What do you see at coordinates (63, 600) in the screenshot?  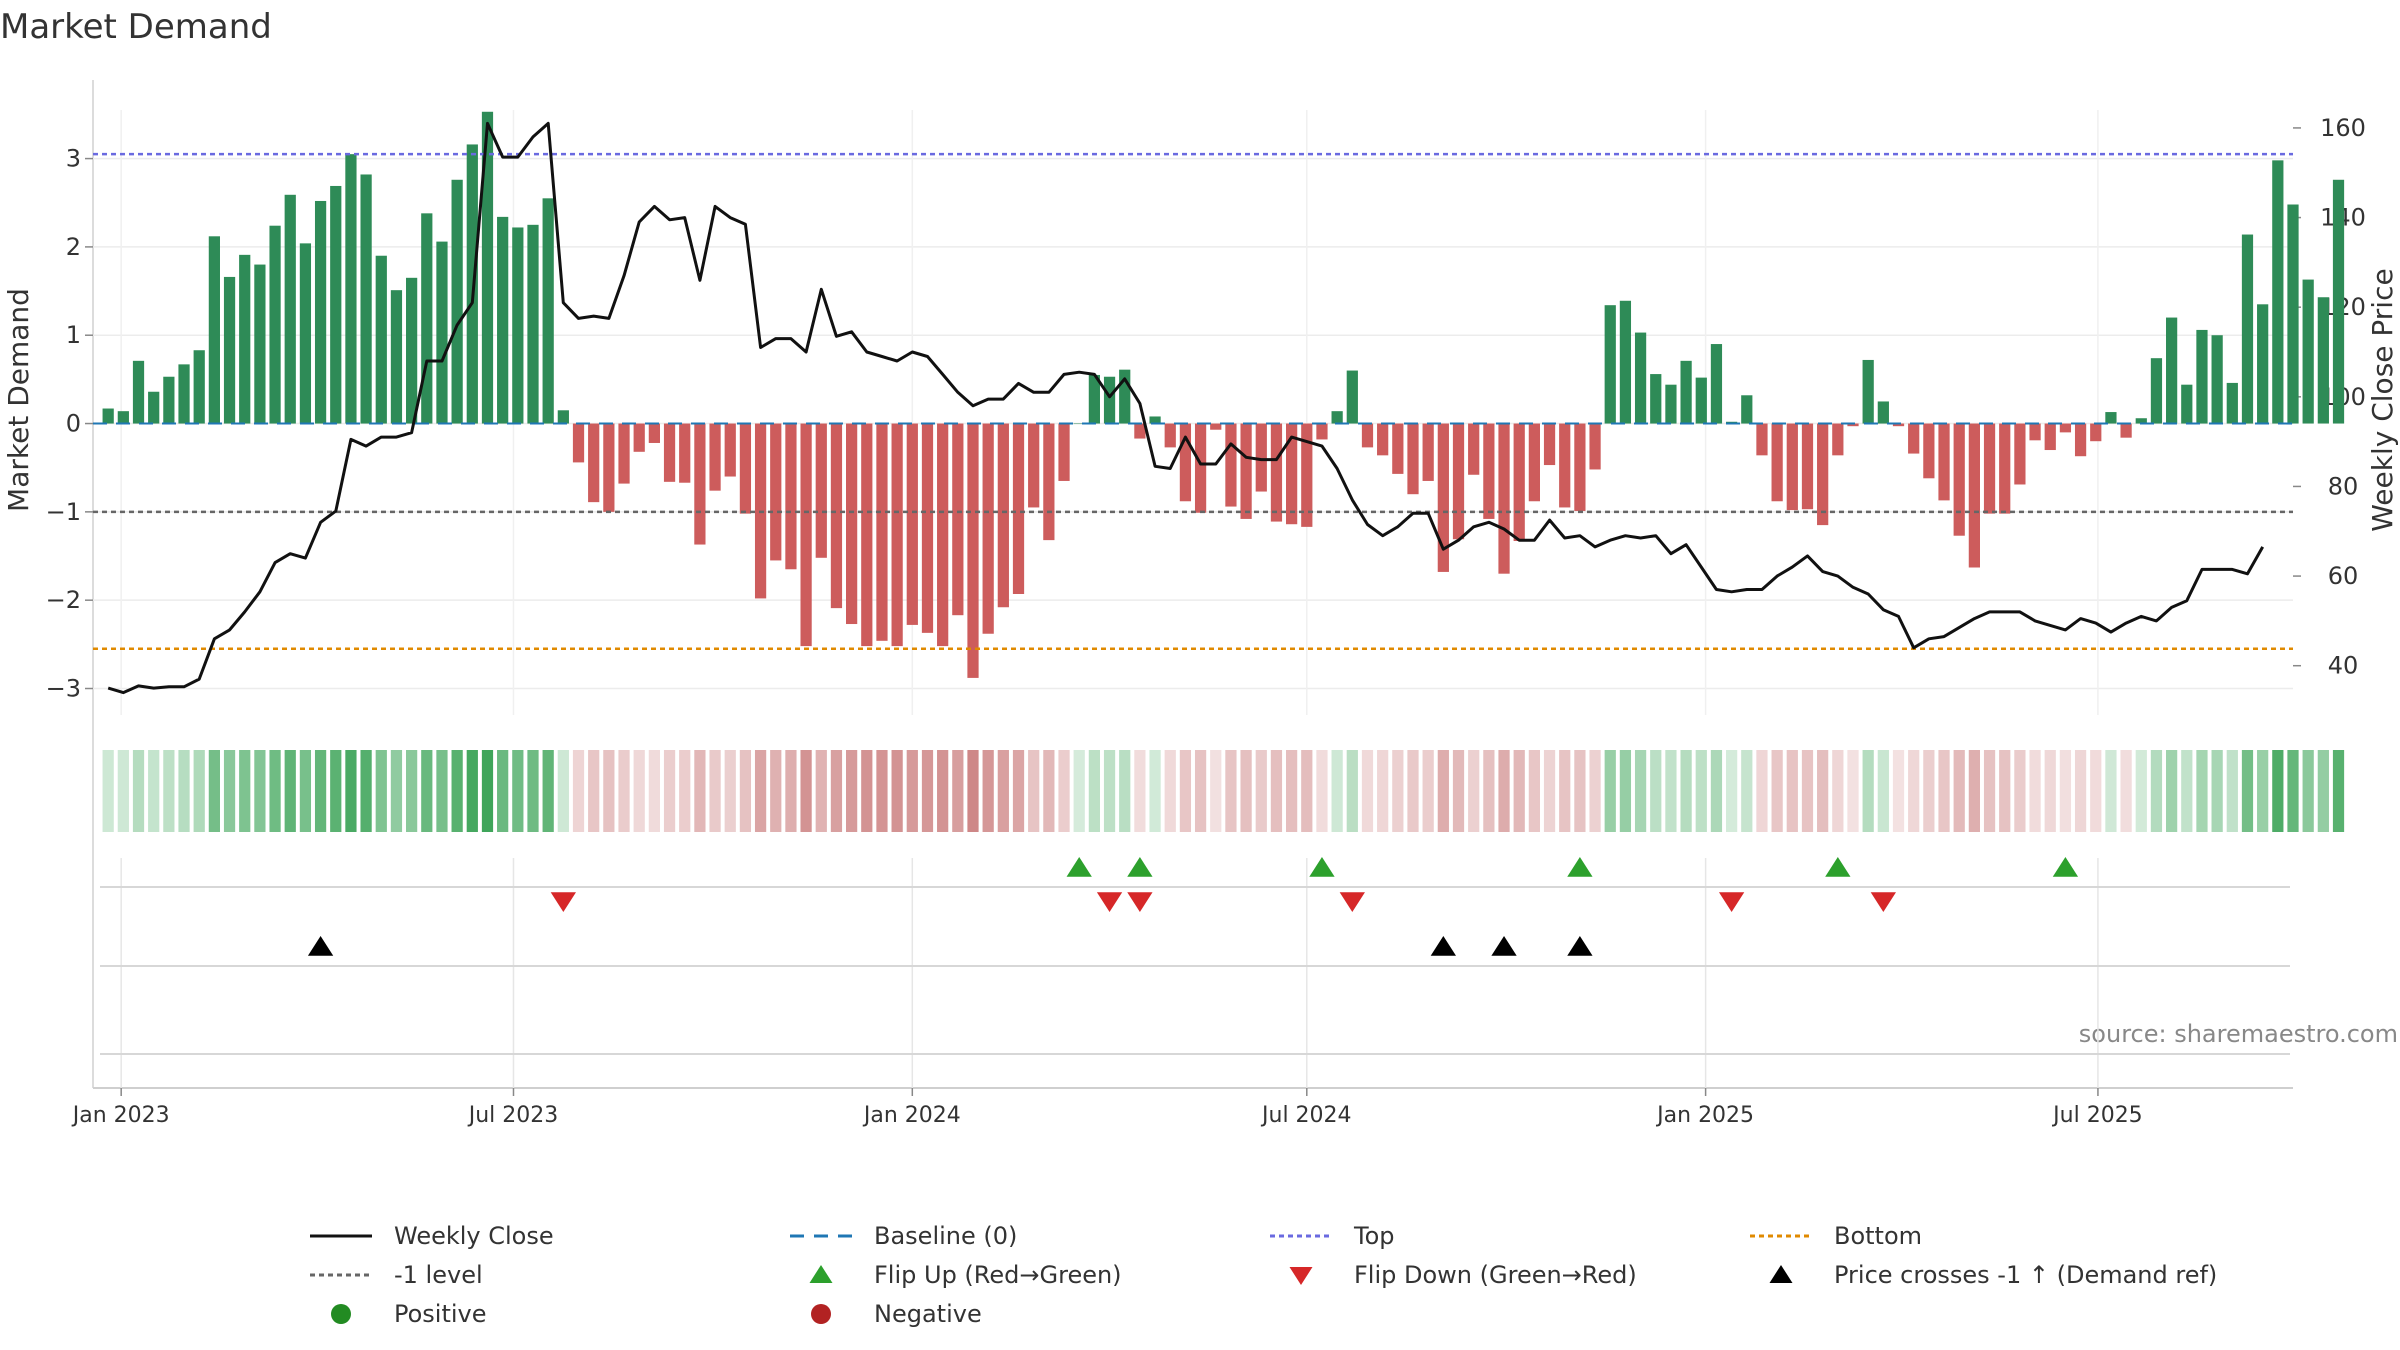 I see `y-tick-label-left: −2` at bounding box center [63, 600].